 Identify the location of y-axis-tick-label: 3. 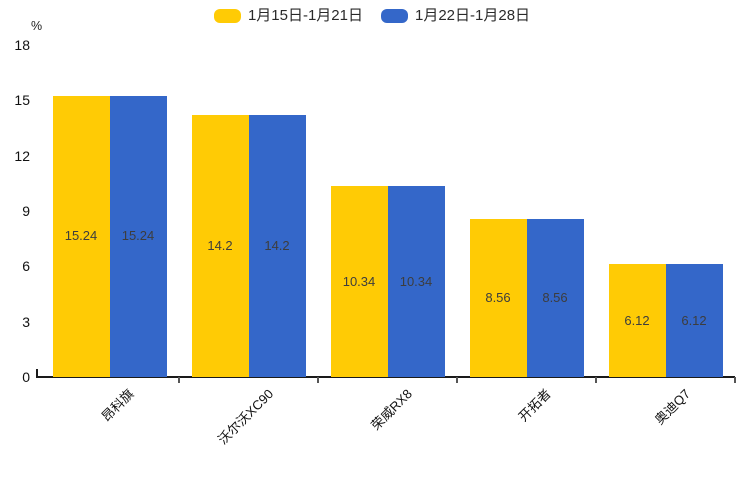
(26, 321).